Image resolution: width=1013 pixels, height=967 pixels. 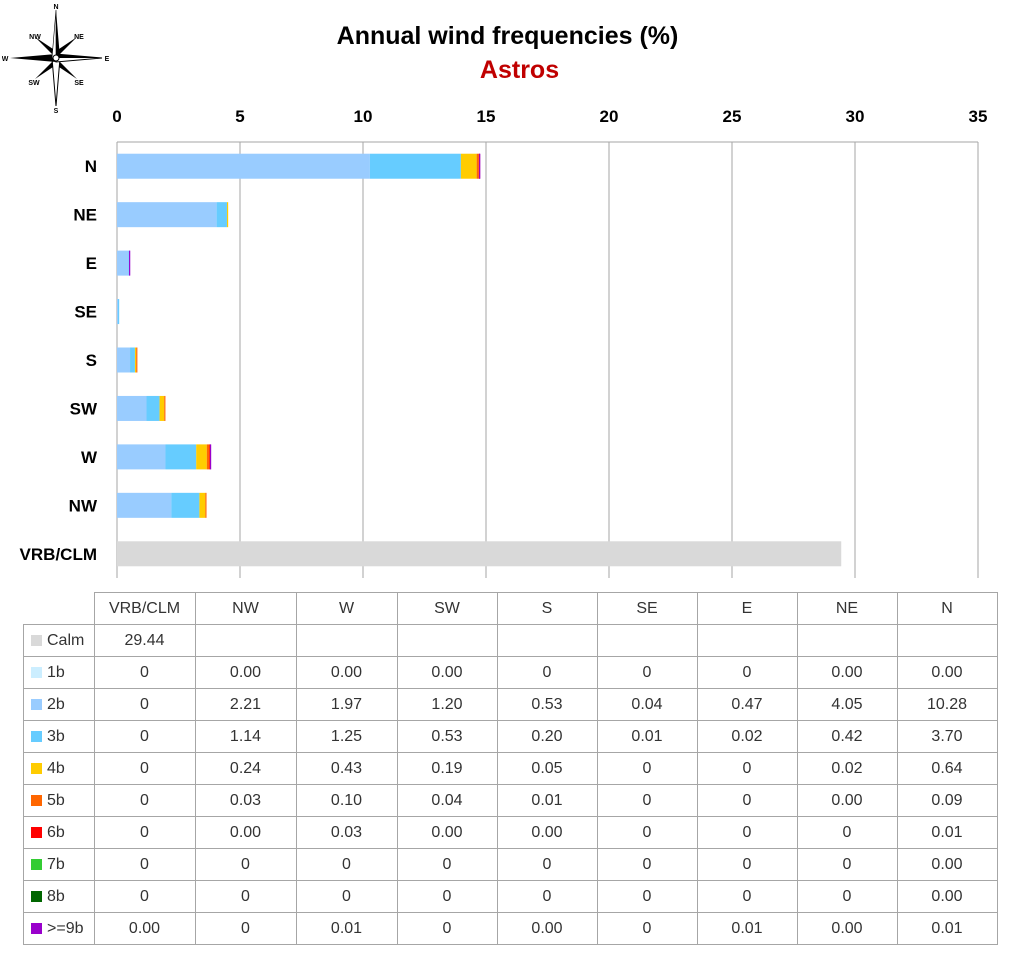 What do you see at coordinates (56, 111) in the screenshot?
I see `compass-label-s: S` at bounding box center [56, 111].